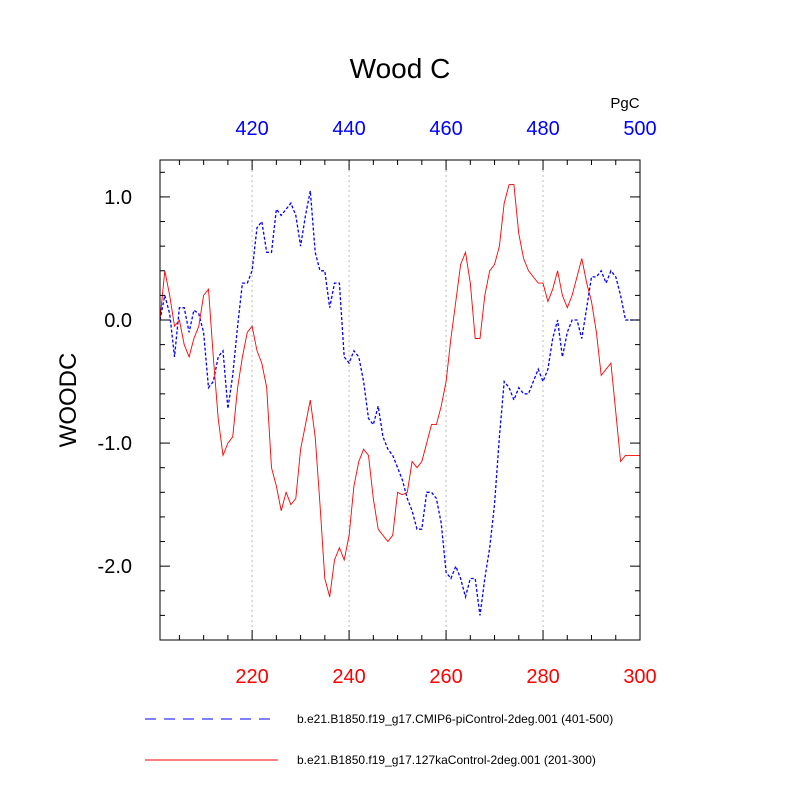 The height and width of the screenshot is (800, 800). What do you see at coordinates (118, 321) in the screenshot?
I see `y-axis-tick-label: 0.0` at bounding box center [118, 321].